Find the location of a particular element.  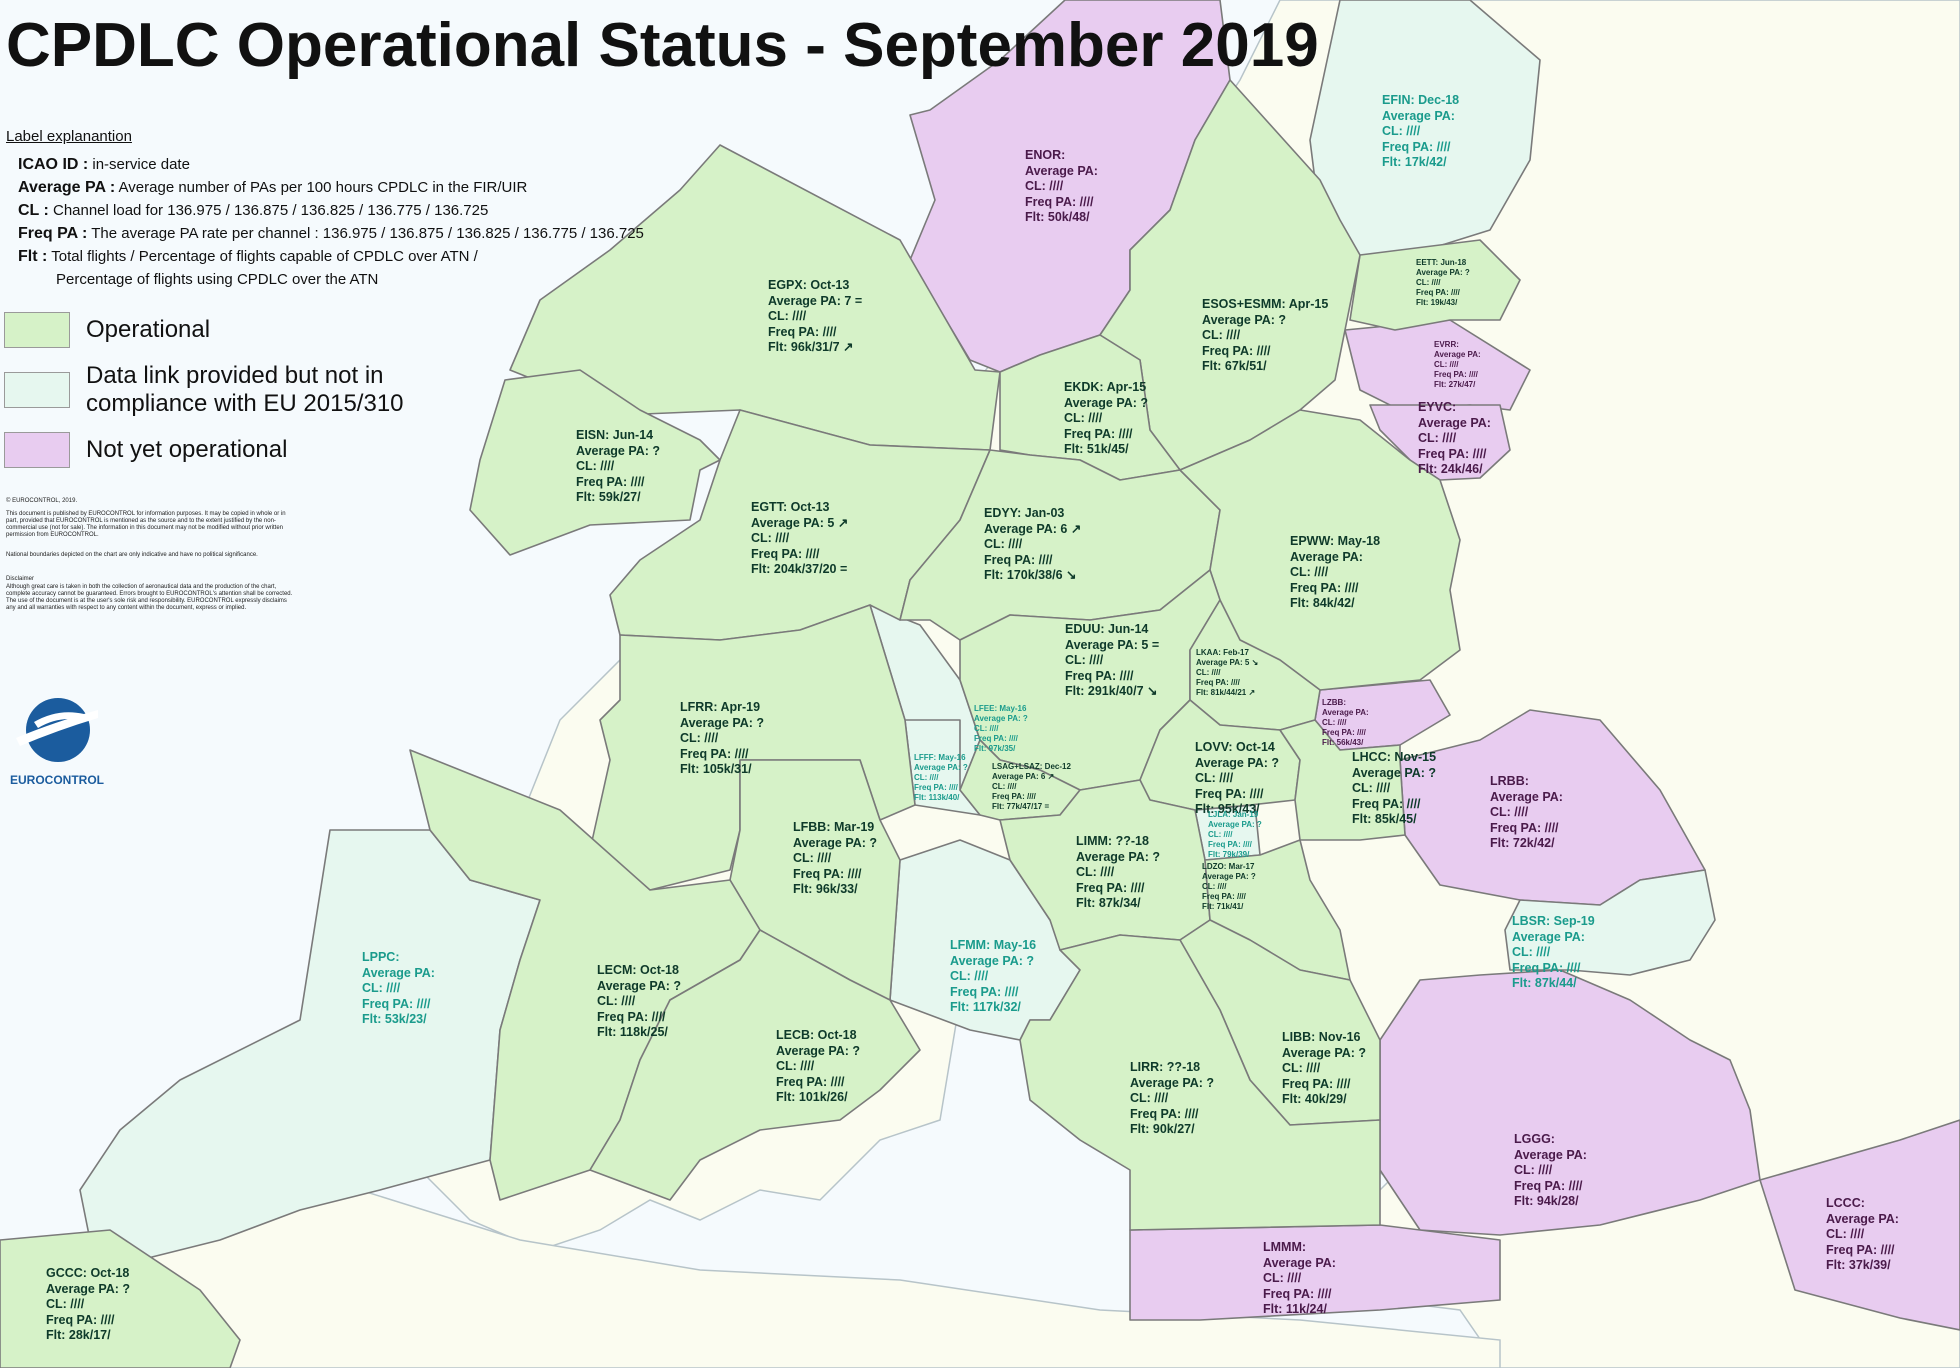

fir-label-id: LKAA: Feb-17 is located at coordinates (1222, 652).